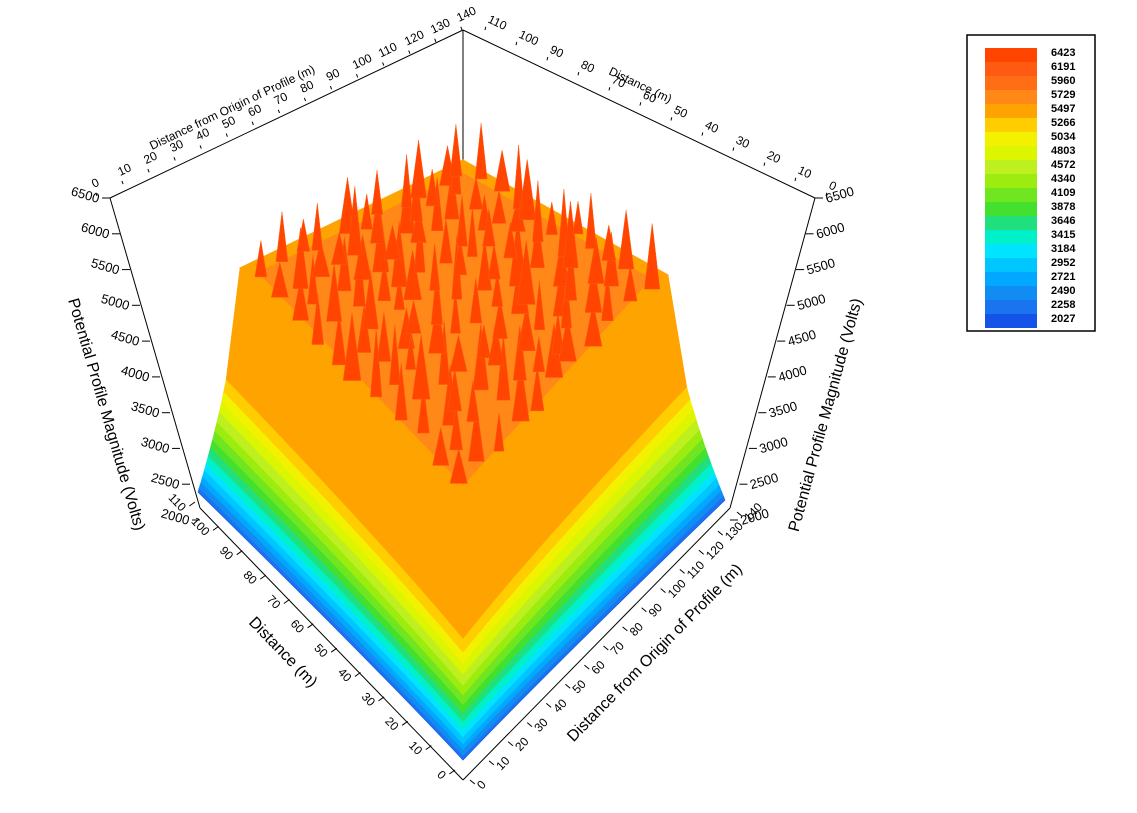 This screenshot has height=813, width=1137. I want to click on y-axis-back-tick-label: 100, so click(529, 37).